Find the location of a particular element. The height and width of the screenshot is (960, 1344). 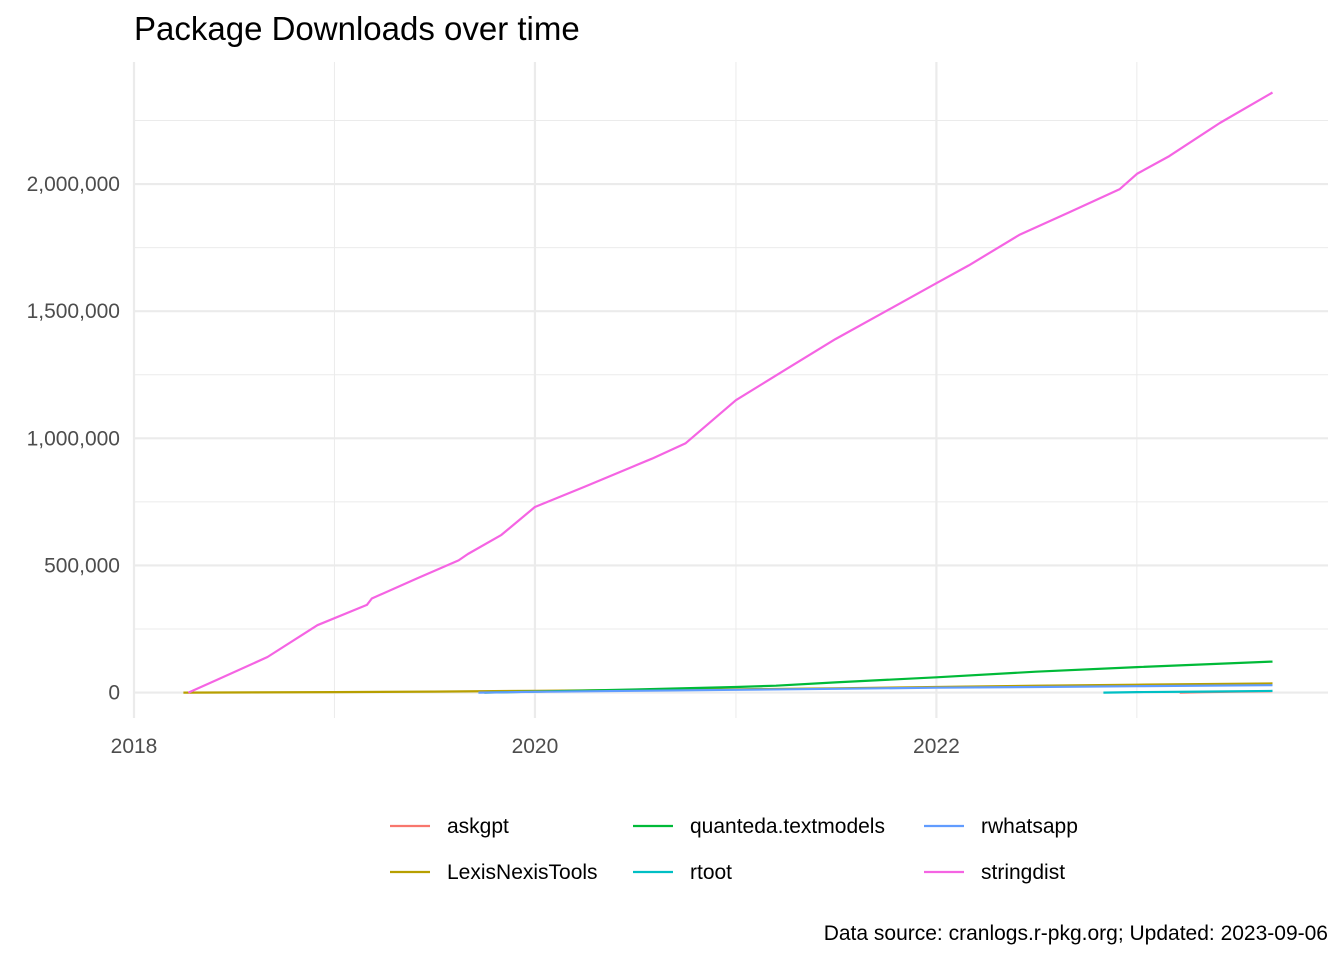

y-tick-label: 1,000,000 is located at coordinates (73, 438).